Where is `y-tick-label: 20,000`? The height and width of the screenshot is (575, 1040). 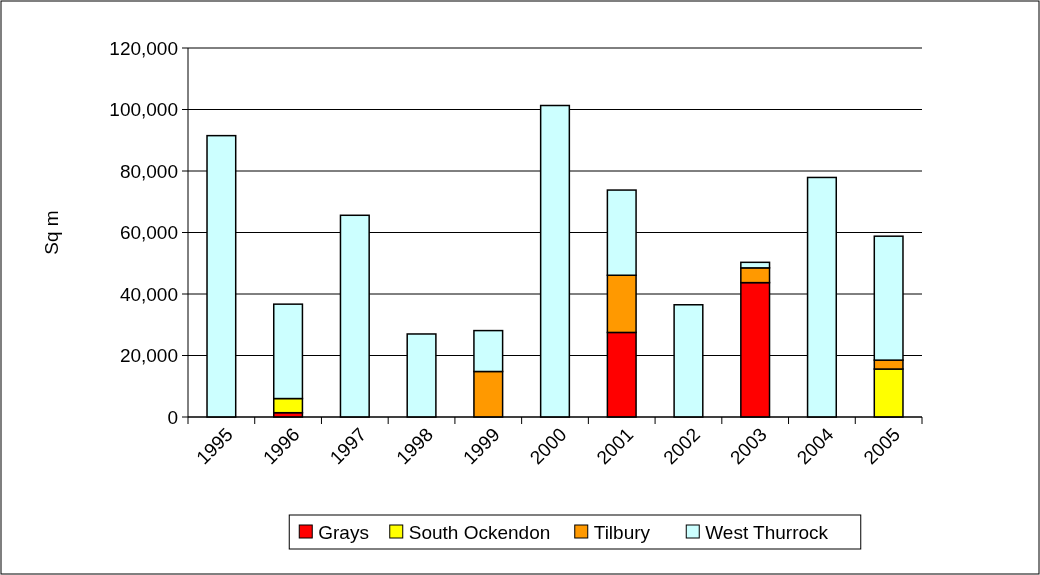 y-tick-label: 20,000 is located at coordinates (148, 356).